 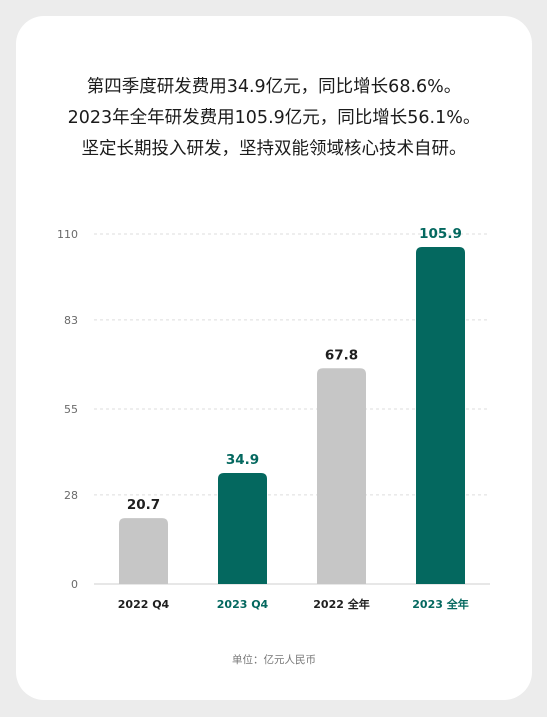 I want to click on y-tick-label: 28, so click(x=71, y=495).